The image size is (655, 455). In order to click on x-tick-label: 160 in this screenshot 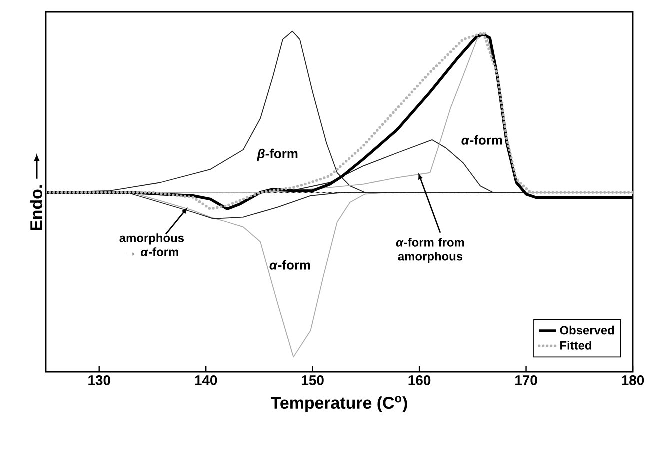, I will do `click(419, 381)`.